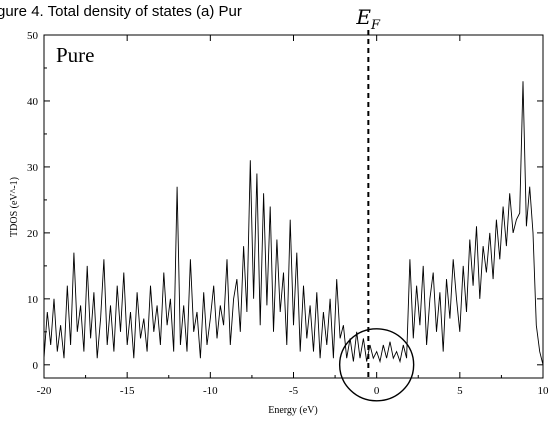  What do you see at coordinates (127, 391) in the screenshot?
I see `x-tick-label: -15` at bounding box center [127, 391].